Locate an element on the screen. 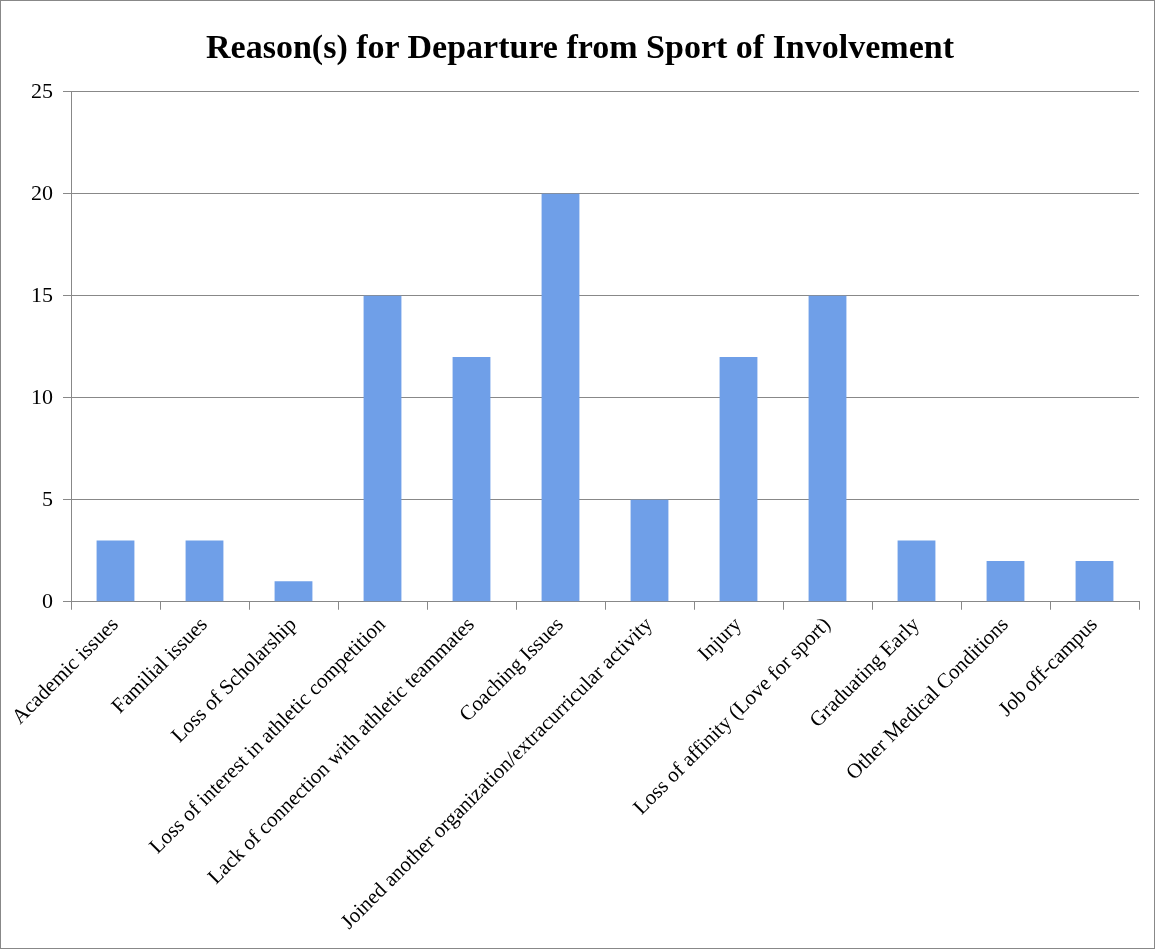  y-tick-label: 20 is located at coordinates (42, 192).